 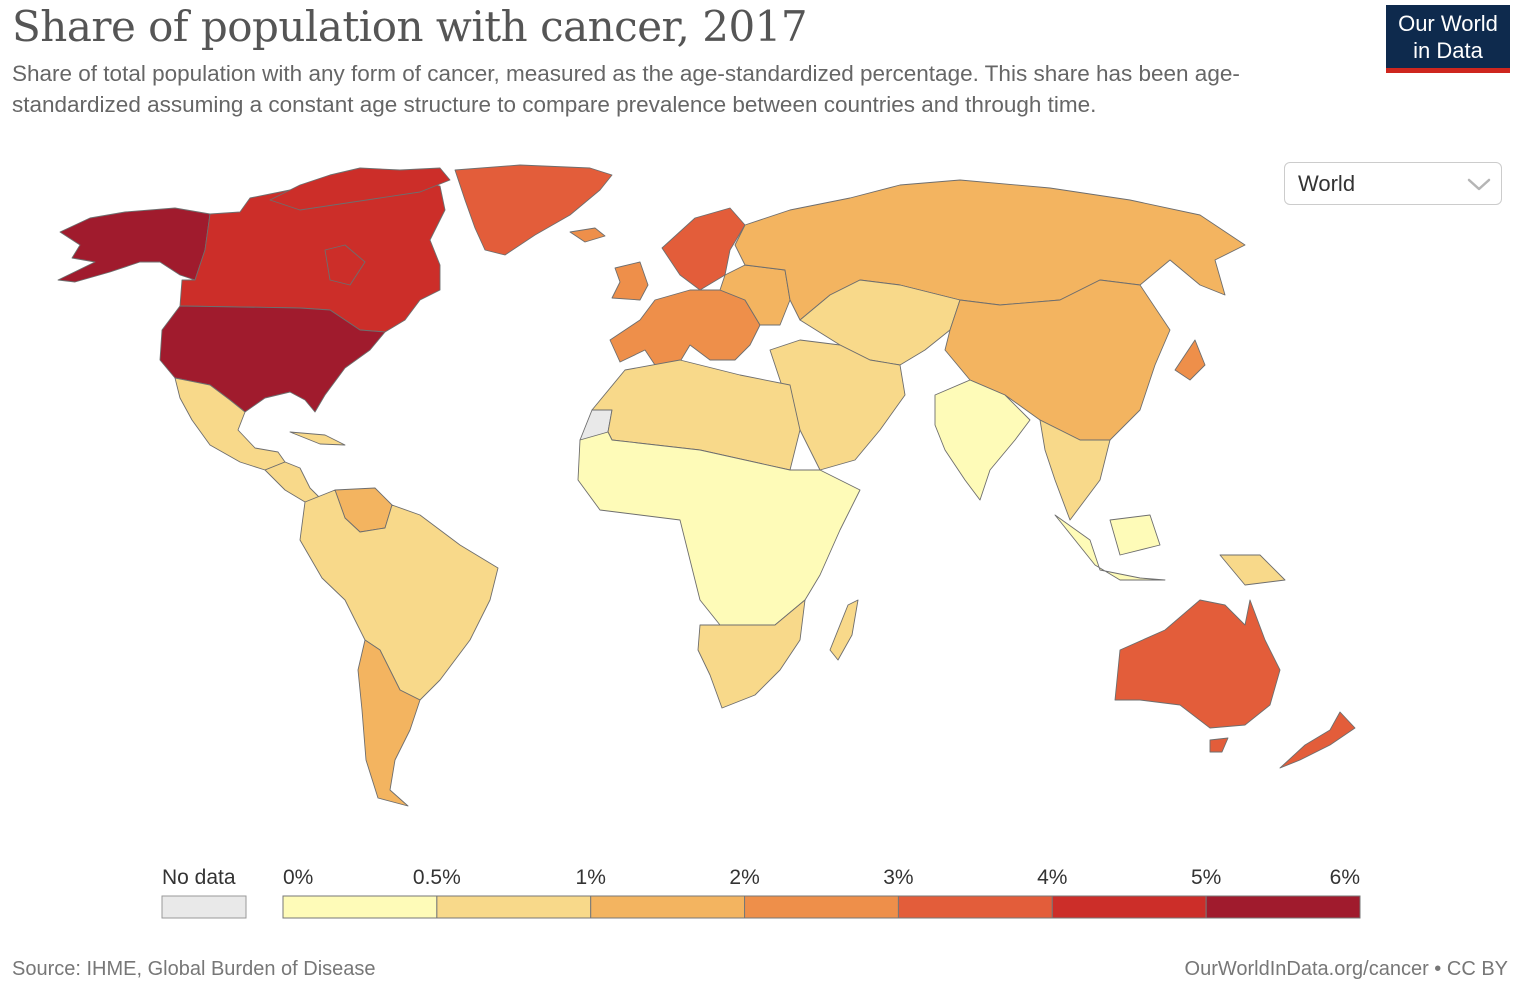 What do you see at coordinates (761, 892) in the screenshot?
I see `color-legend: No data 0% 0.5% 1% 2% 3% 4% 5% 6%` at bounding box center [761, 892].